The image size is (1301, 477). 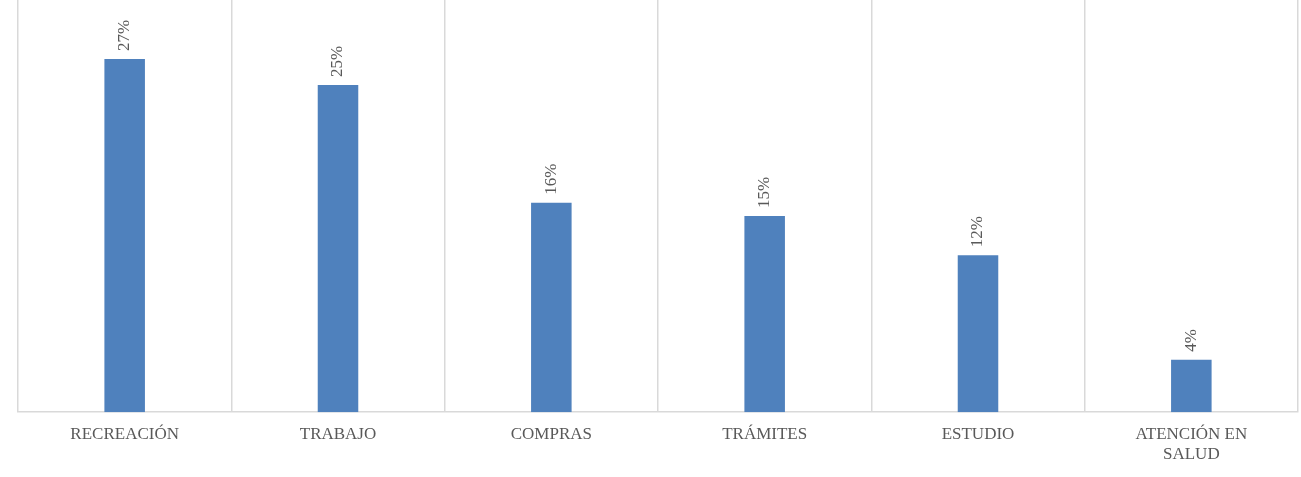 I want to click on data-label: 25%, so click(x=337, y=61).